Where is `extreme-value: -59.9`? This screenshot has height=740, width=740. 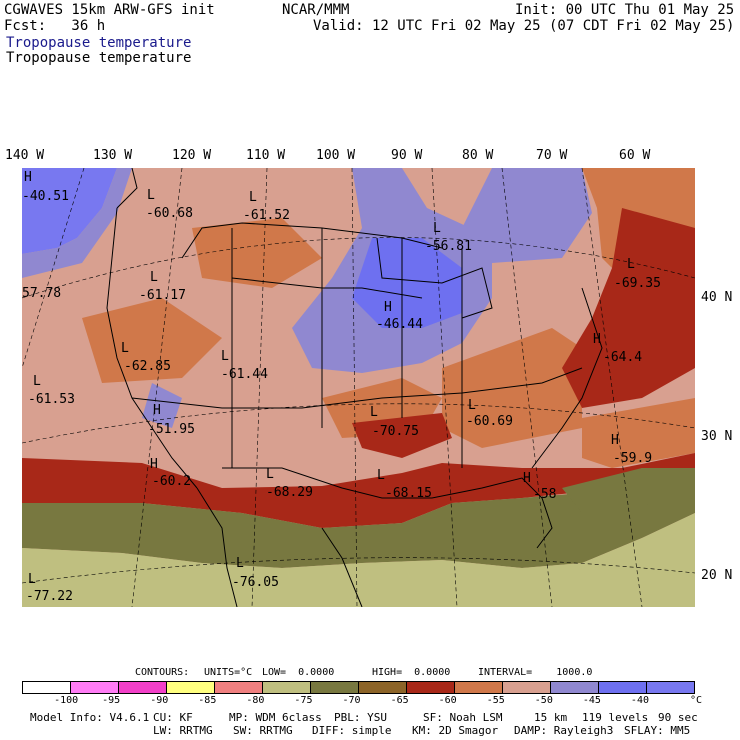 extreme-value: -59.9 is located at coordinates (633, 458).